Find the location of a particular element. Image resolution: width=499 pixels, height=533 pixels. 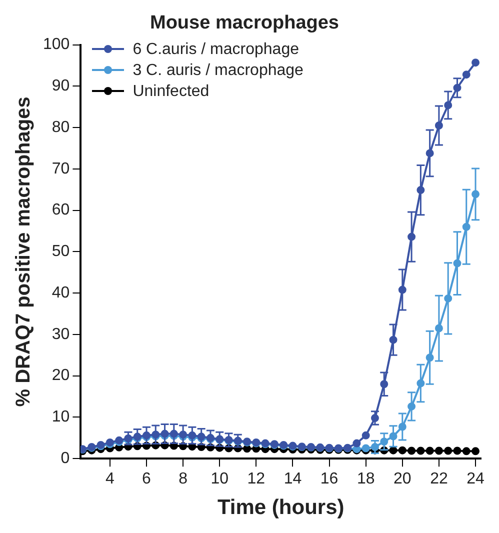

y-tick-label: 50 is located at coordinates (61, 251).